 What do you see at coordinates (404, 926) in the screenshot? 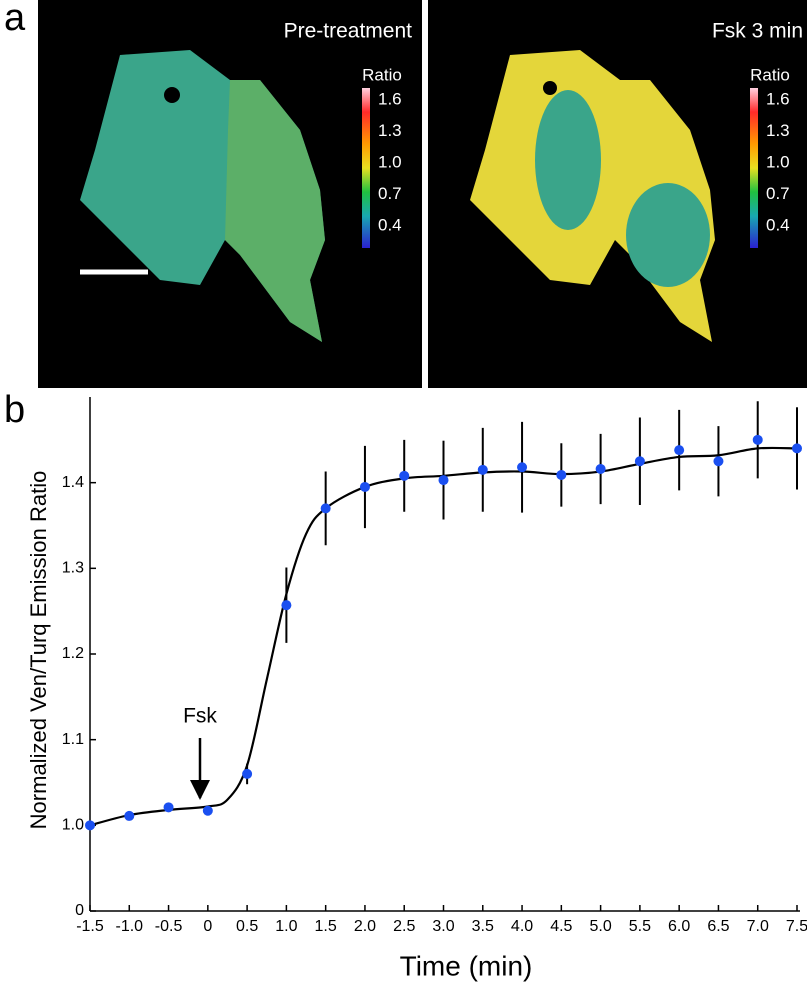
I see `x-tick-label: 2.5` at bounding box center [404, 926].